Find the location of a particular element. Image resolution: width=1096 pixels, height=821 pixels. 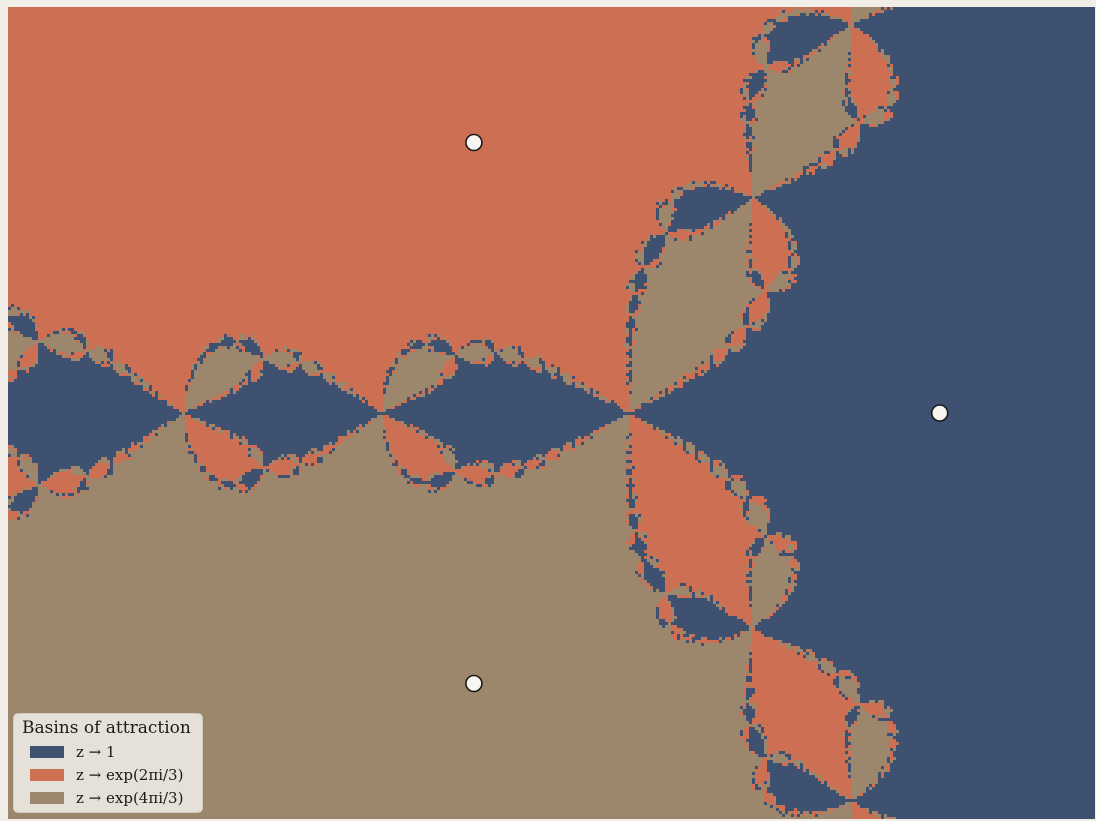

legend-title: Basins of attraction is located at coordinates (106, 728).